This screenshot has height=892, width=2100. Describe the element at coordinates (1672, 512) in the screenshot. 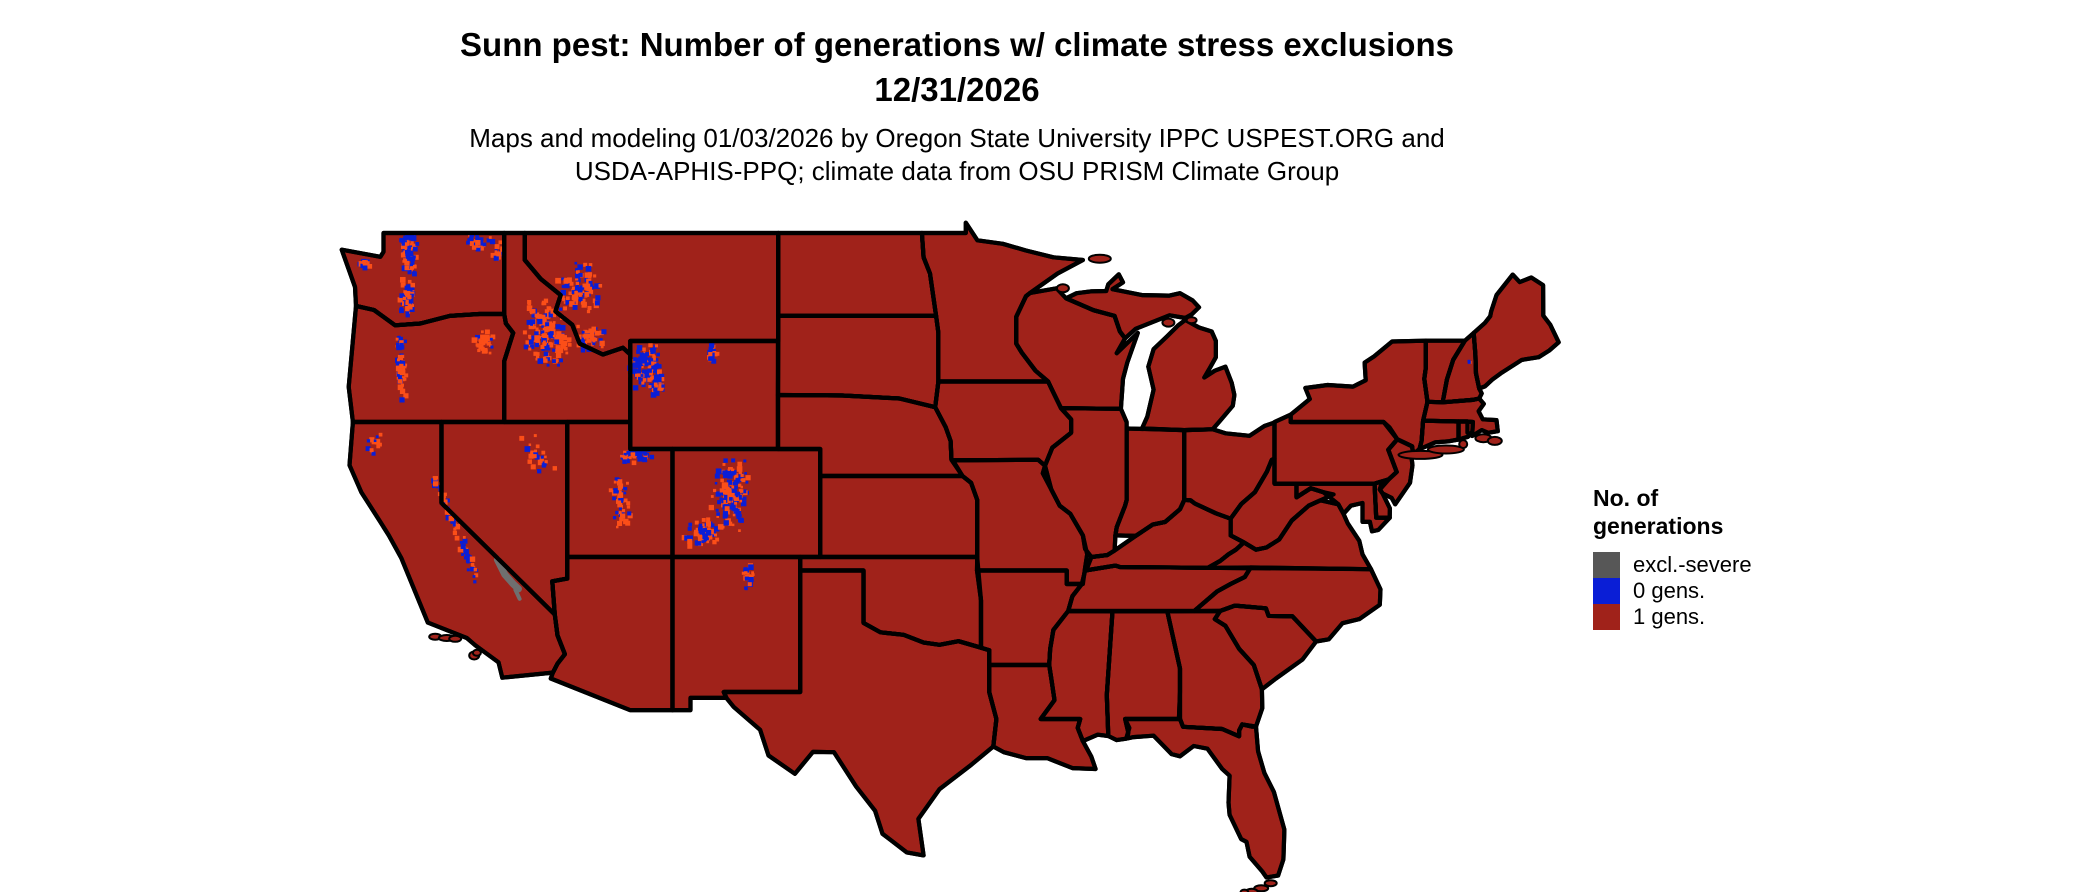

I see `legend-title: No. of generations` at that location.